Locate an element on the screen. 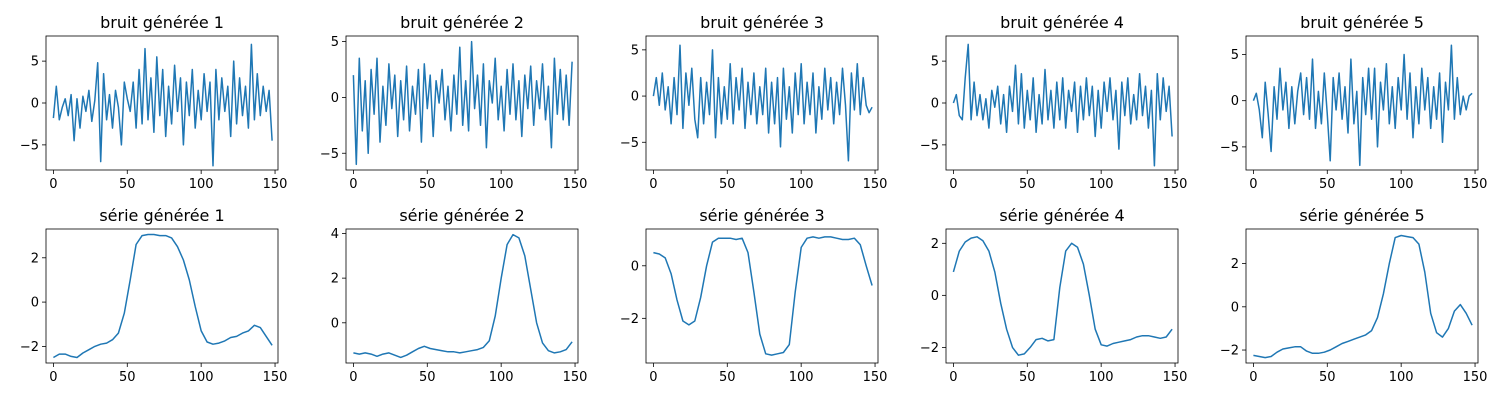 This screenshot has width=1500, height=400. subplot-title: série générée 4 is located at coordinates (1061, 215).